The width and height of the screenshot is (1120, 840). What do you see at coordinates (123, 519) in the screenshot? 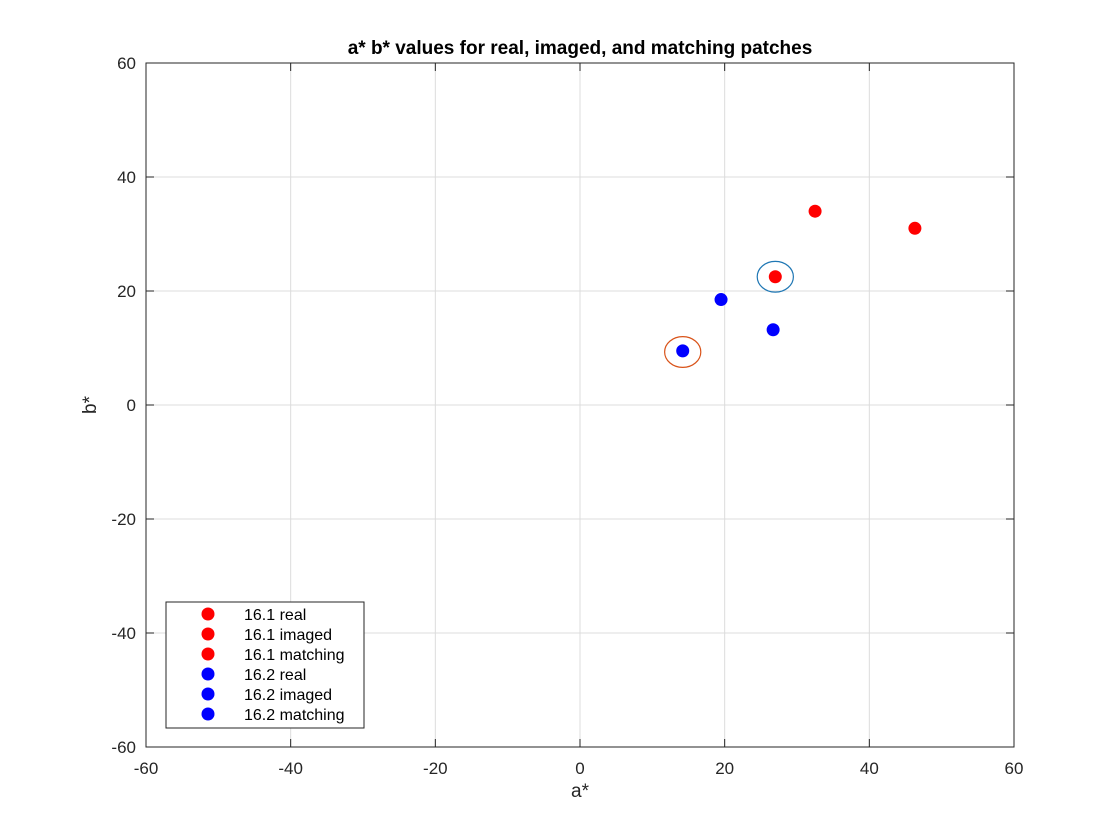
I see `y-tick-label: -20` at bounding box center [123, 519].